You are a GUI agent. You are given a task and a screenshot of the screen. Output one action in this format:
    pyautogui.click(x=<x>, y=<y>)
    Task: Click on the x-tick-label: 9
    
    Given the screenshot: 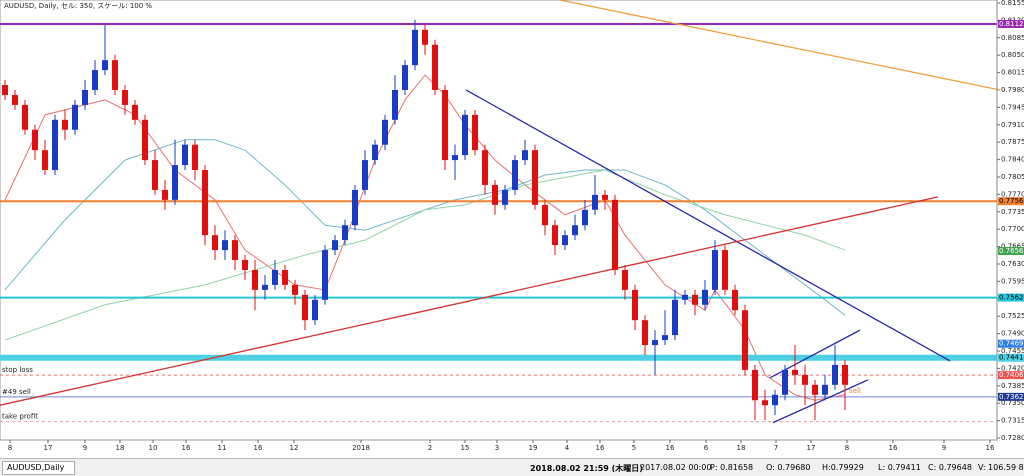 What is the action you would take?
    pyautogui.click(x=944, y=448)
    